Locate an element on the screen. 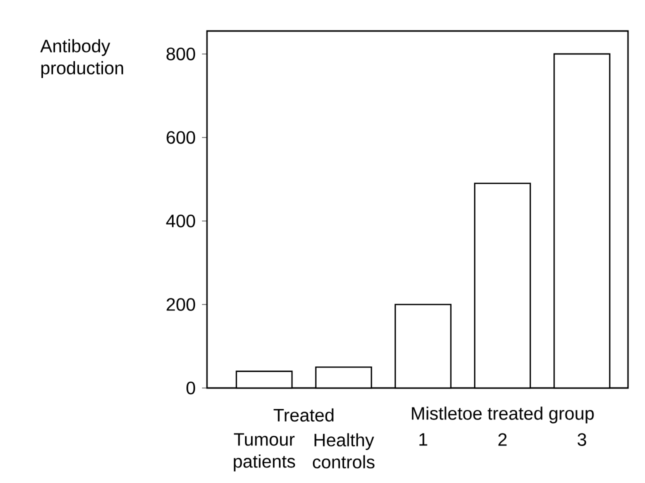 The image size is (645, 483). x-tick-label: 3 is located at coordinates (582, 439).